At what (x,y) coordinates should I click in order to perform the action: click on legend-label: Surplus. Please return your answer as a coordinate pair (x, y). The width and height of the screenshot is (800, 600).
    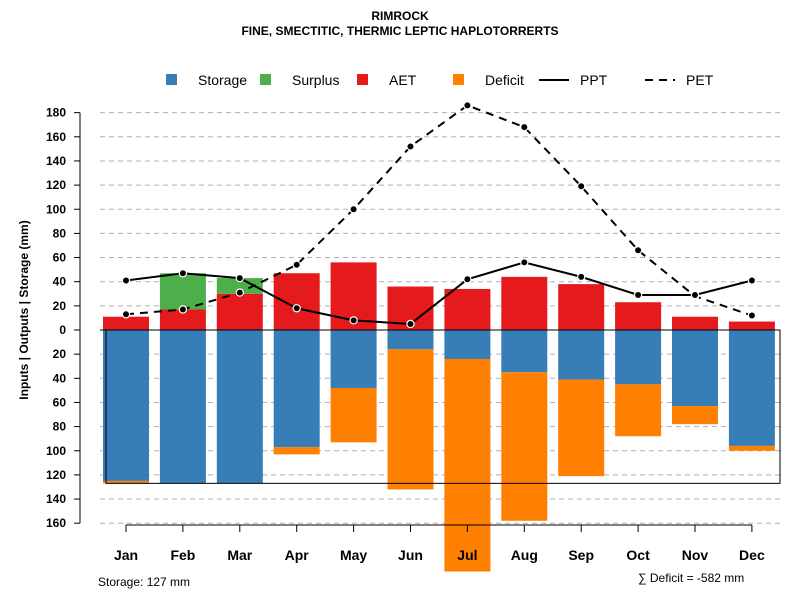
    Looking at the image, I should click on (315, 80).